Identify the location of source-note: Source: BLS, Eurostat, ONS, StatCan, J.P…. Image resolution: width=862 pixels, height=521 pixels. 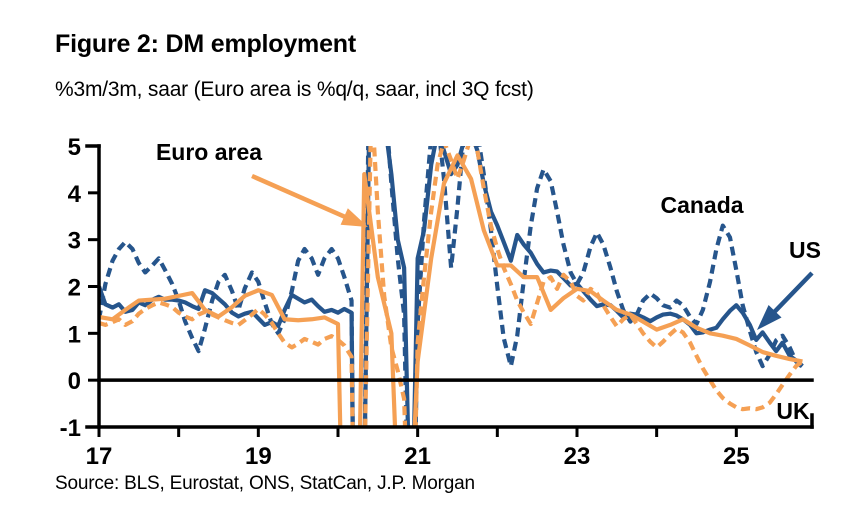
(265, 483).